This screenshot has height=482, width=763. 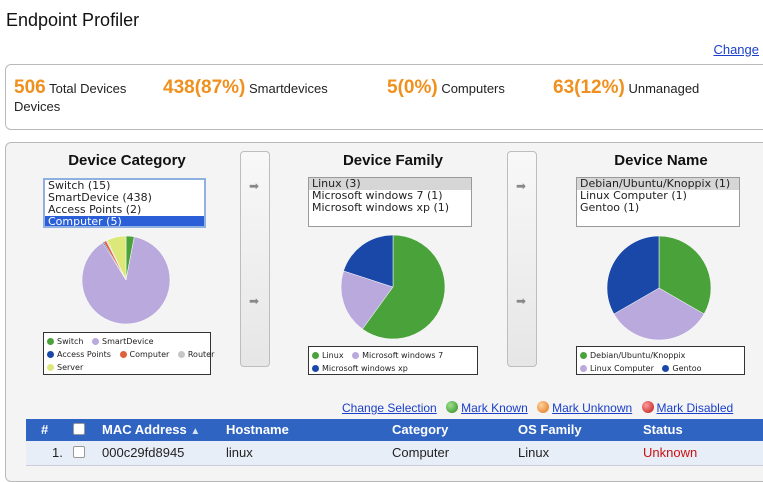 What do you see at coordinates (143, 452) in the screenshot?
I see `row-mac-address: 000c29fd8945` at bounding box center [143, 452].